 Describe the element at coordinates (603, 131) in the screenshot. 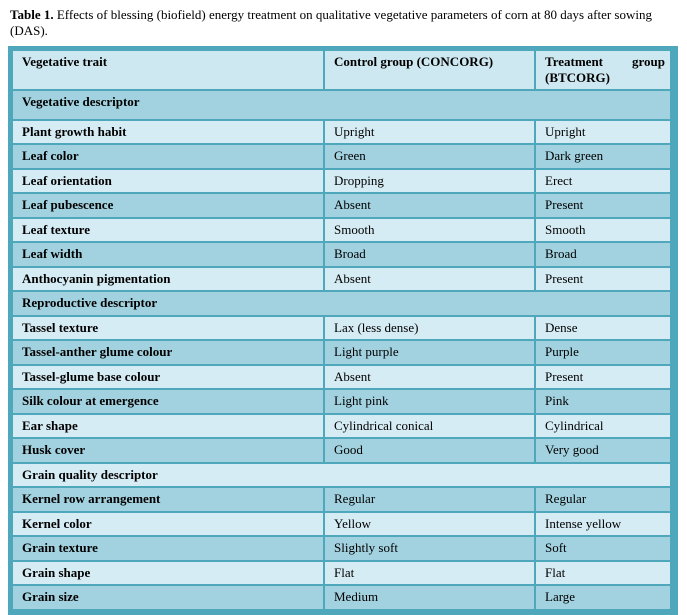

I see `treatment-value-cell: Upright` at that location.